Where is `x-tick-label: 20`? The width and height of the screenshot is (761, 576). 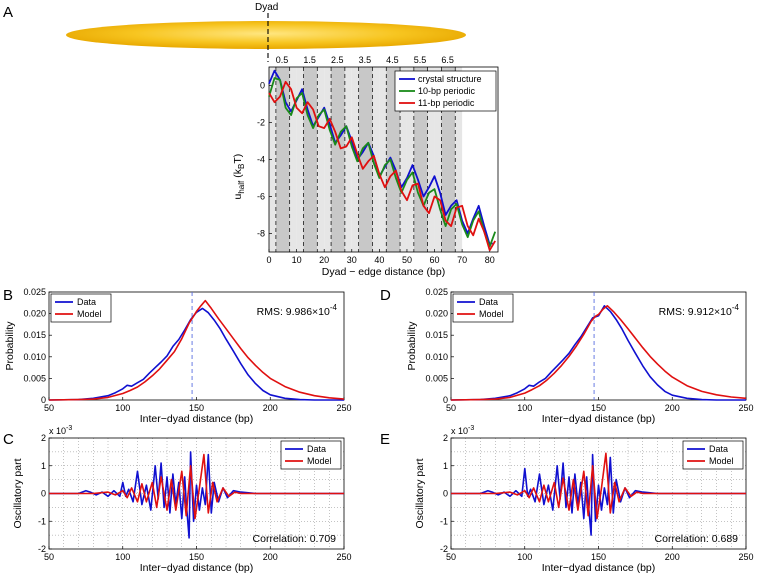 x-tick-label: 20 is located at coordinates (324, 260).